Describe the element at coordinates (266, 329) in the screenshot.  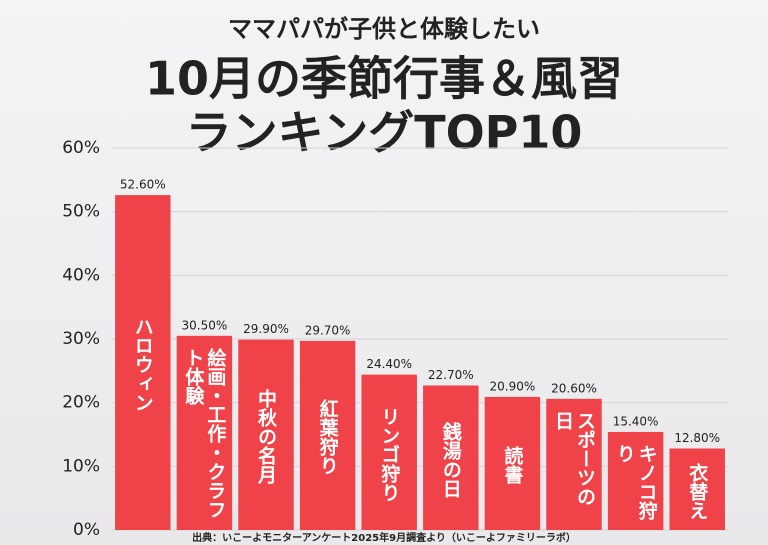
I see `data-label: 29.90%` at that location.